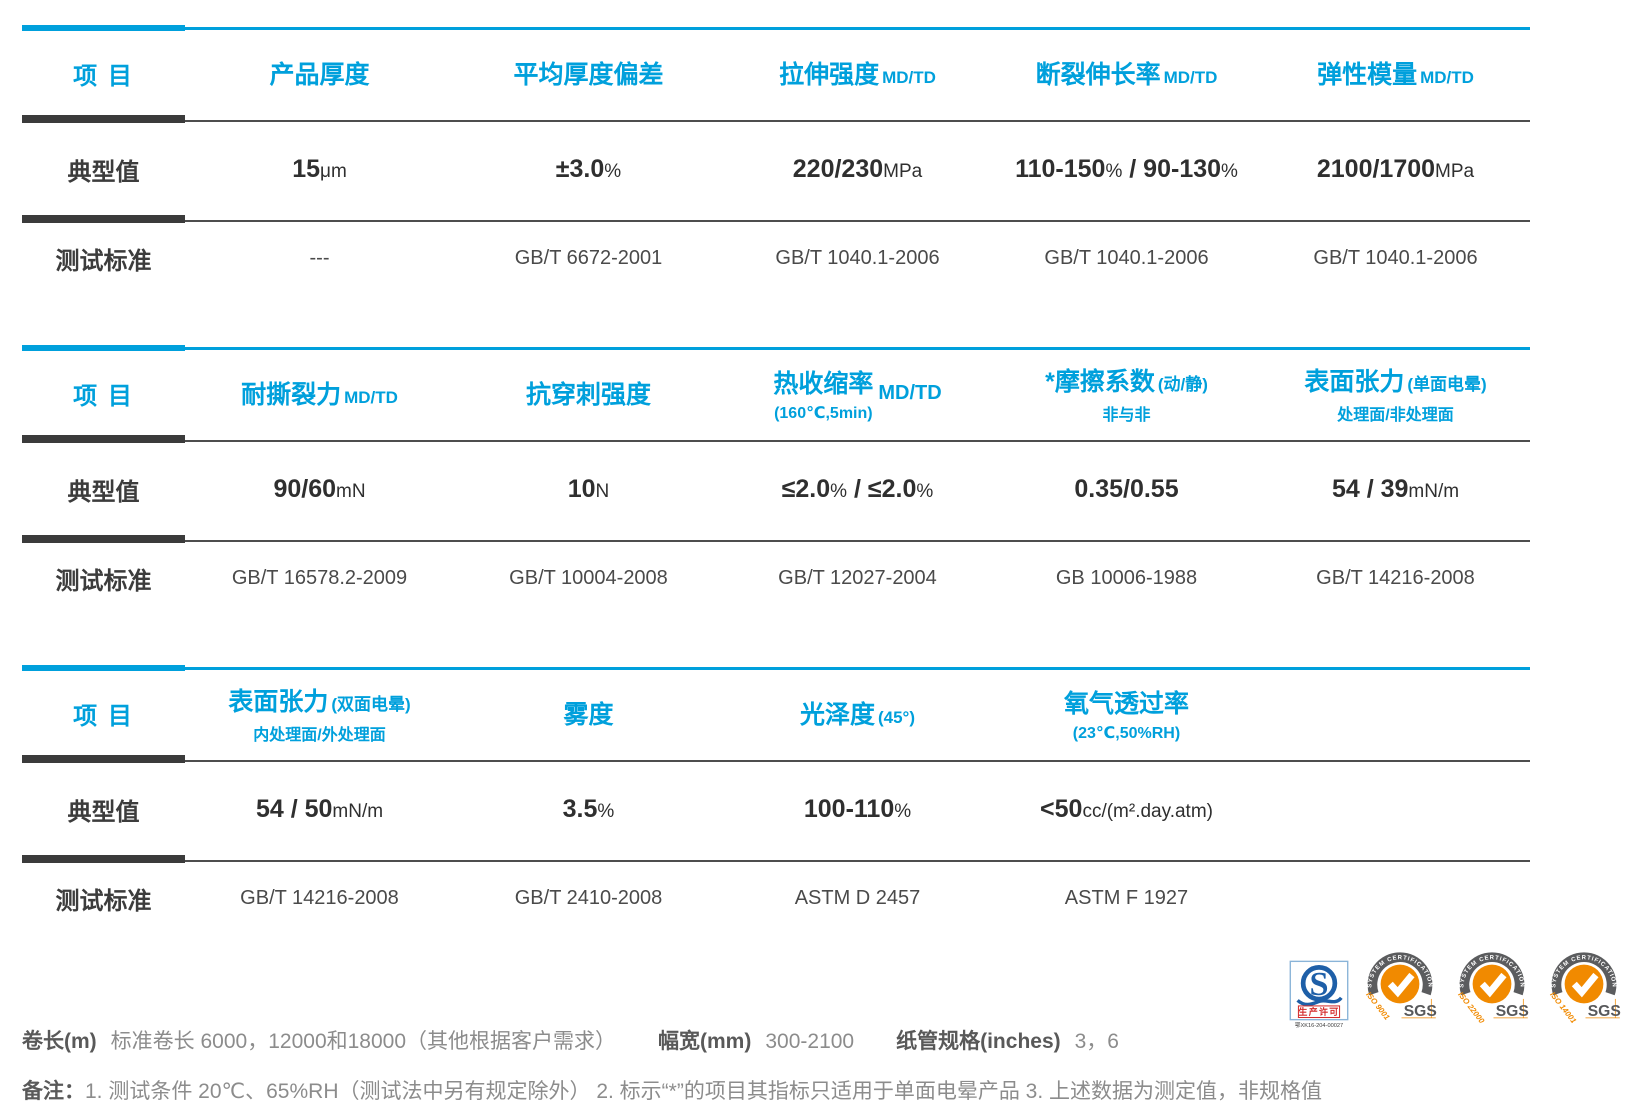 The height and width of the screenshot is (1105, 1651). What do you see at coordinates (588, 75) in the screenshot?
I see `param-name: 平均厚度偏差` at bounding box center [588, 75].